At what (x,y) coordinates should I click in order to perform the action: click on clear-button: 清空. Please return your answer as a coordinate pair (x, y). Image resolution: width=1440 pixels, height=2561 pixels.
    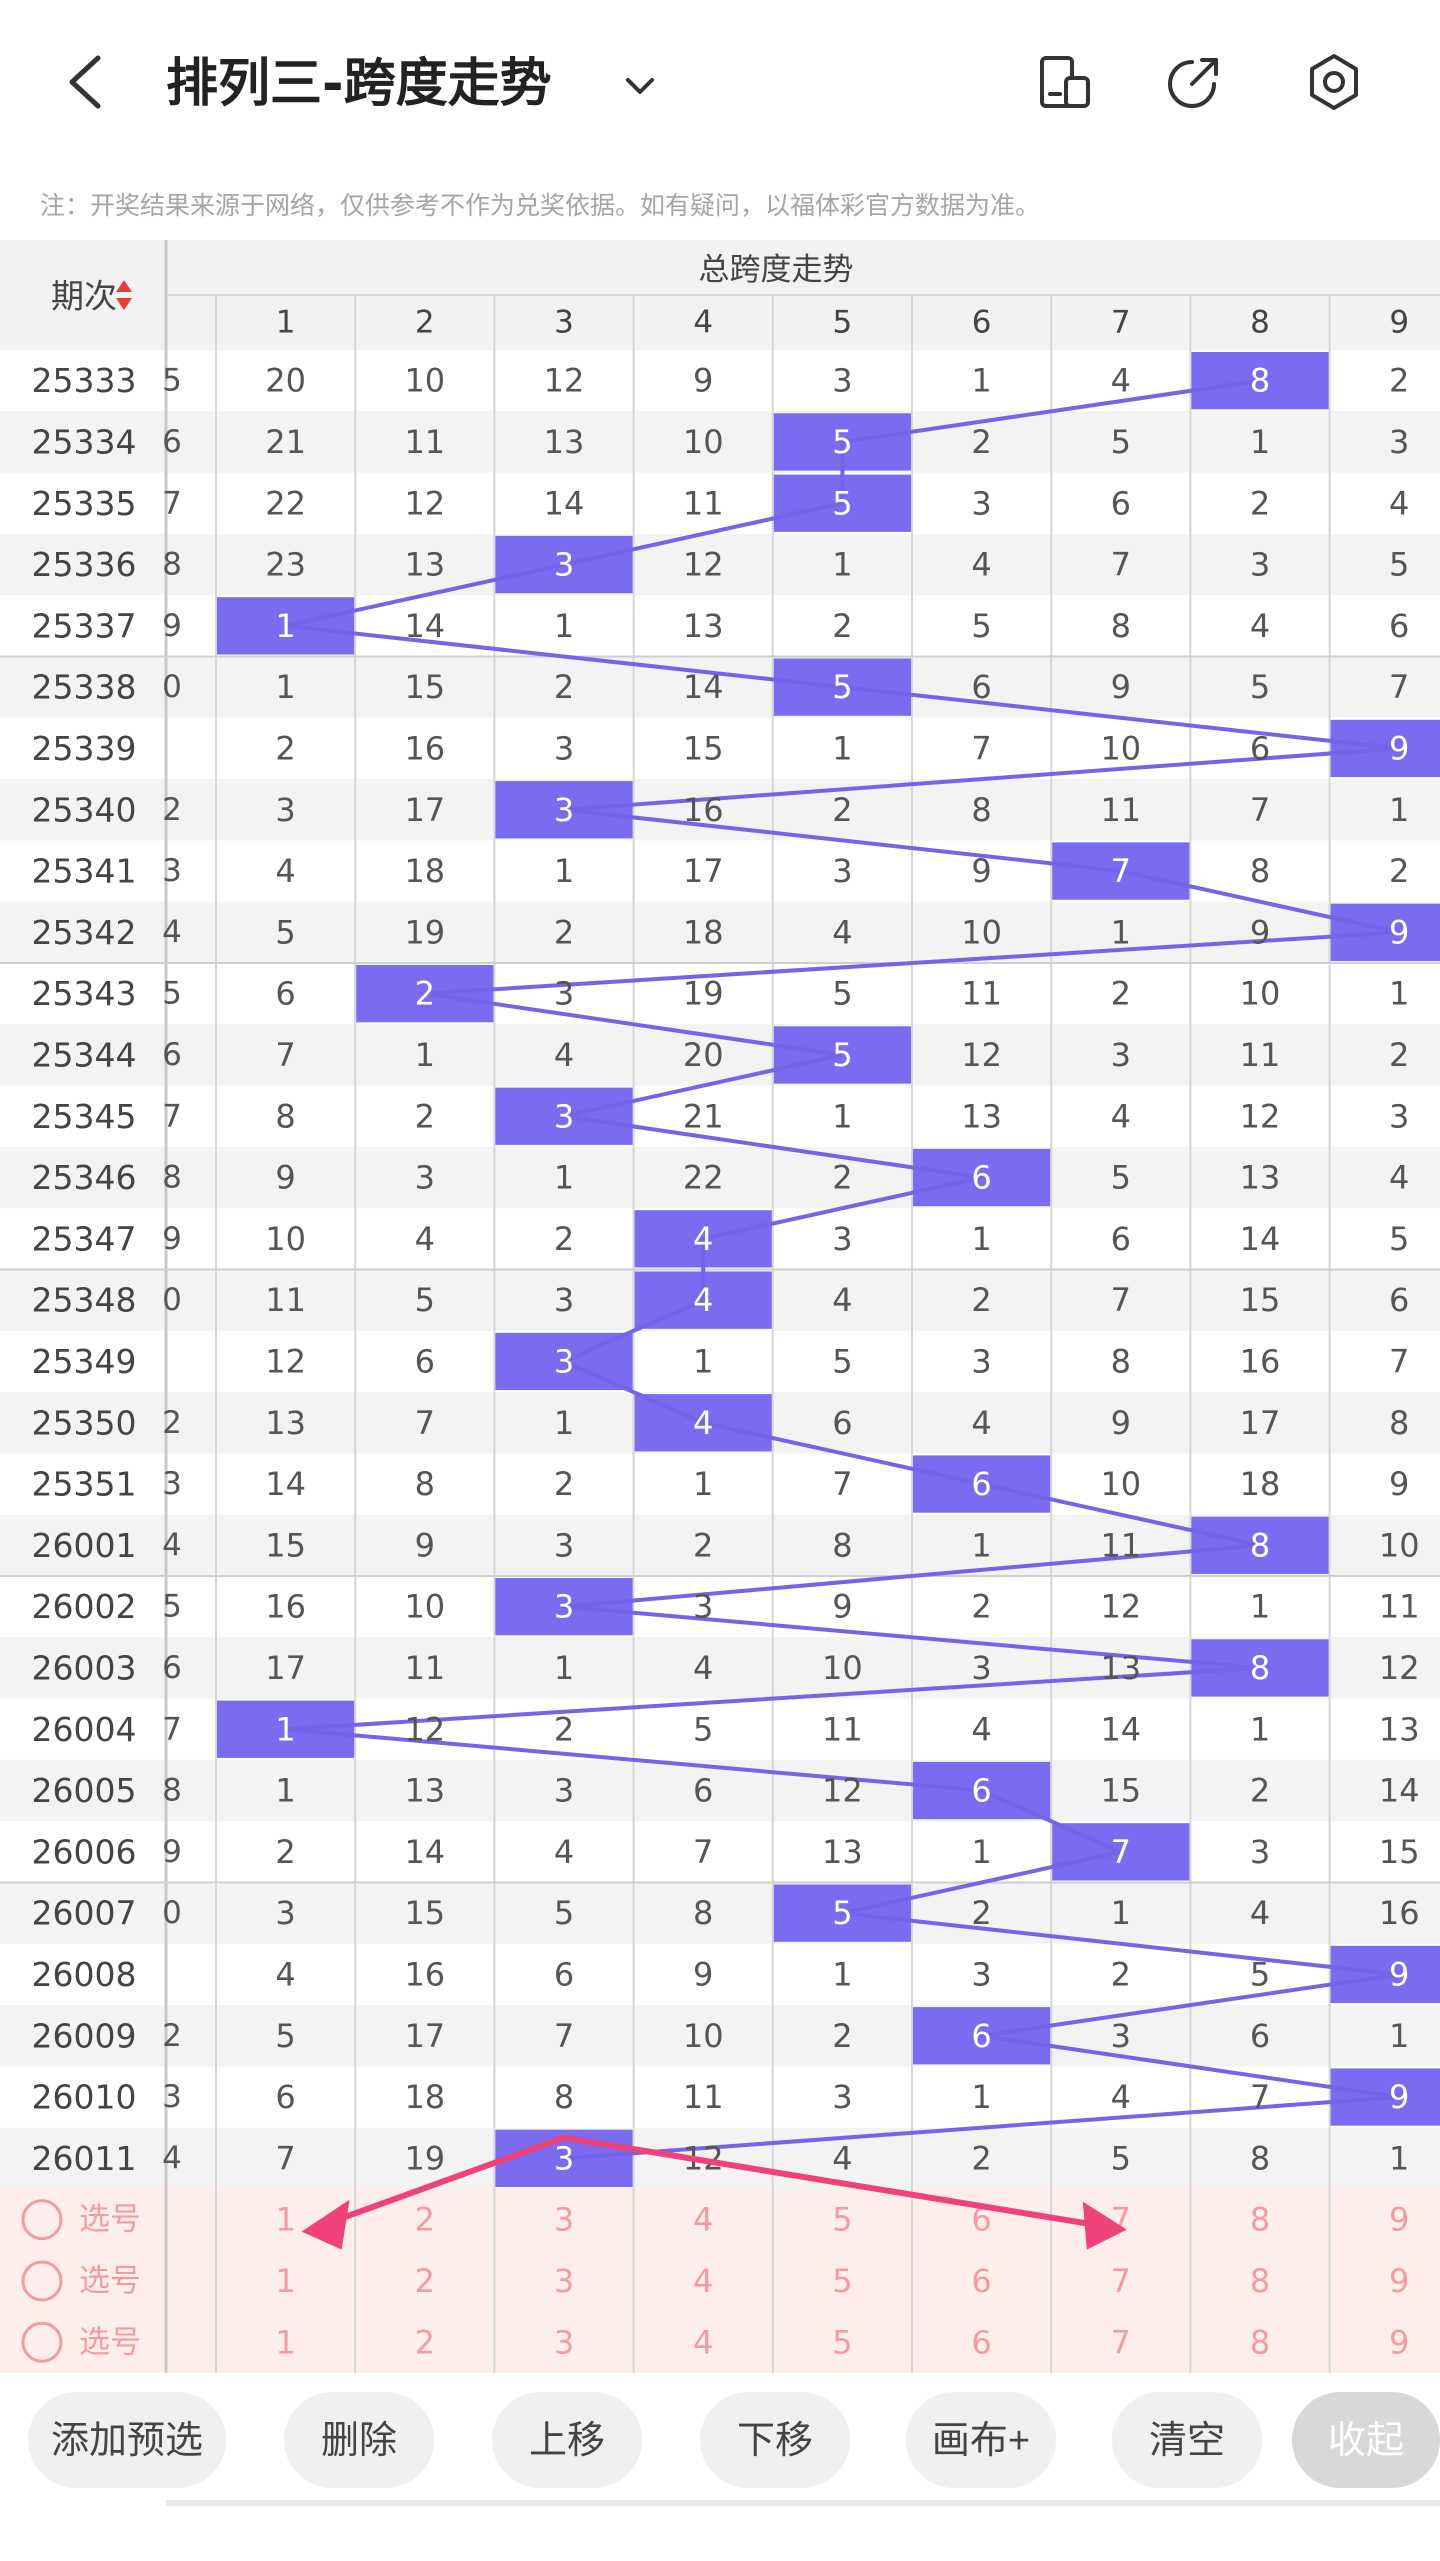
    Looking at the image, I should click on (1187, 2440).